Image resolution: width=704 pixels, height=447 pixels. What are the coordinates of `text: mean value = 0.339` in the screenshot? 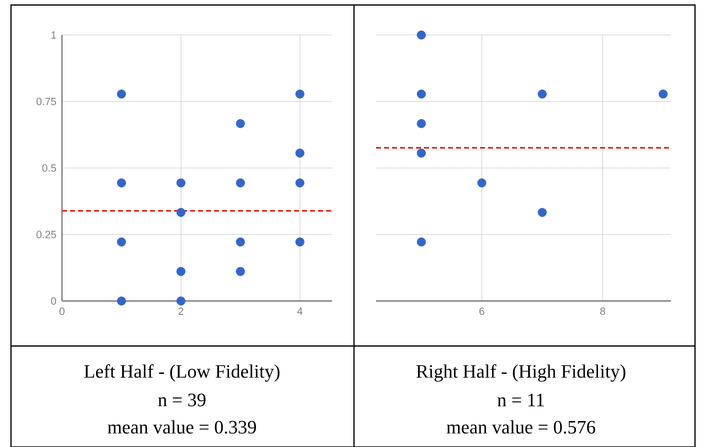 It's located at (182, 427).